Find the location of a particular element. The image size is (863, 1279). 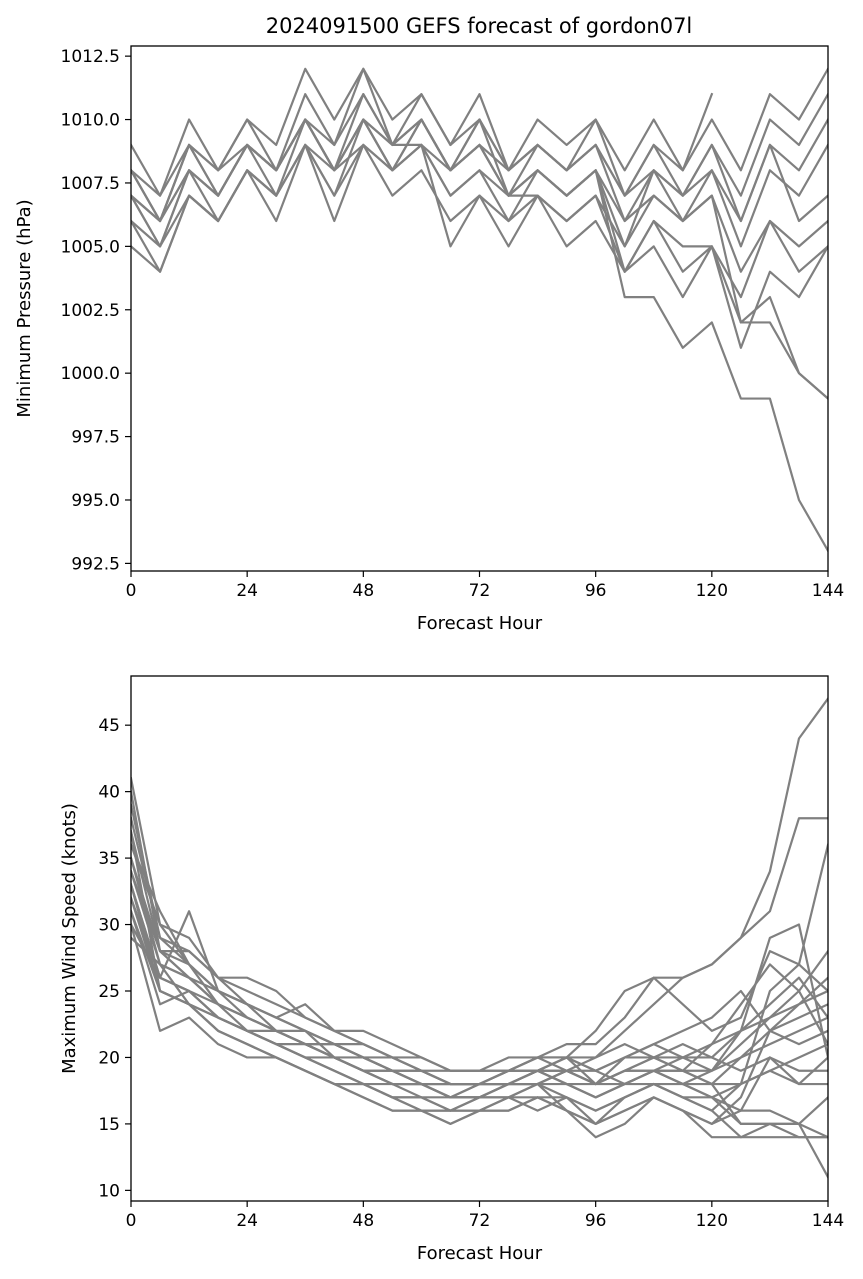

wind-y-axis-label: Maximum Wind Speed (knots) is located at coordinates (69, 938).